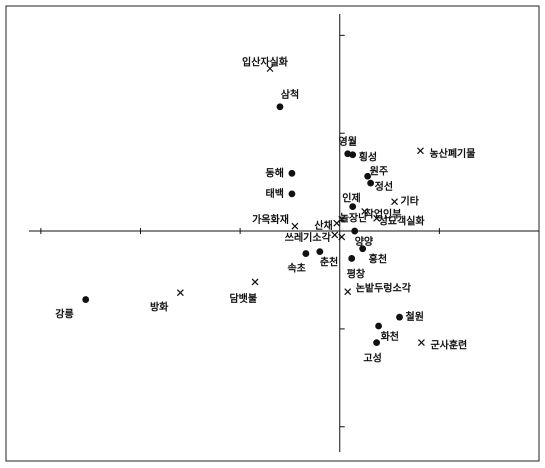 The image size is (545, 468). Describe the element at coordinates (270, 219) in the screenshot. I see `point-label: 가옥화재` at that location.